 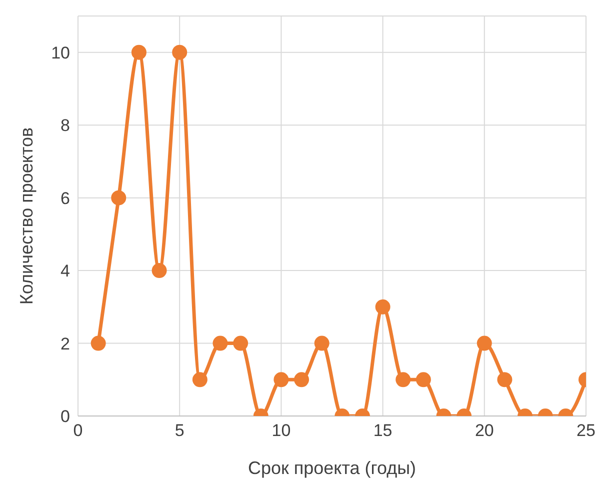 What do you see at coordinates (484, 430) in the screenshot?
I see `x-tick-label: 20` at bounding box center [484, 430].